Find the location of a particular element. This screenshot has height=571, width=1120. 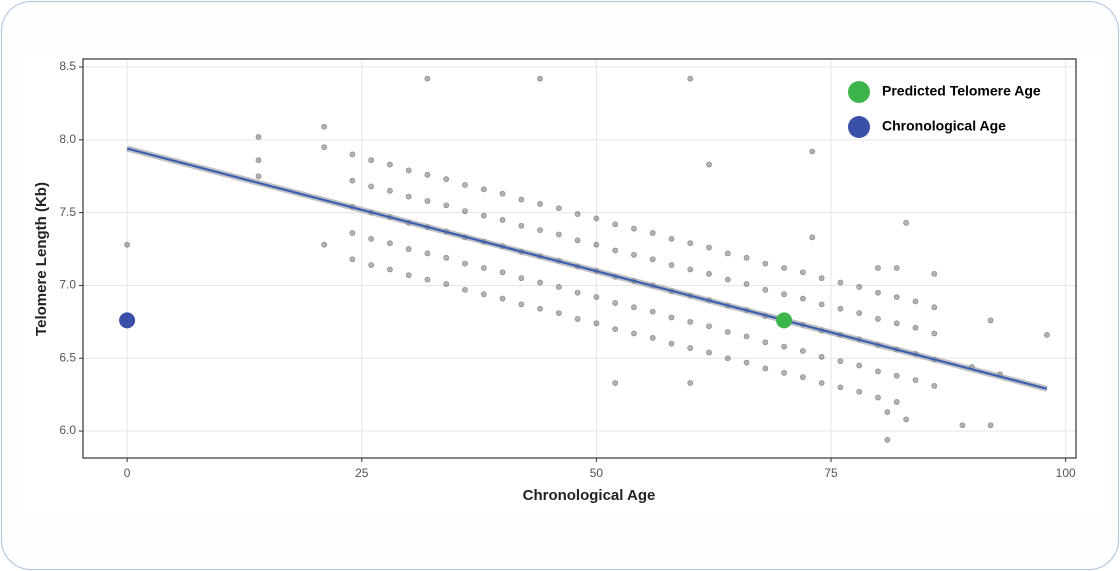

x-tick-label: 75 is located at coordinates (831, 473).